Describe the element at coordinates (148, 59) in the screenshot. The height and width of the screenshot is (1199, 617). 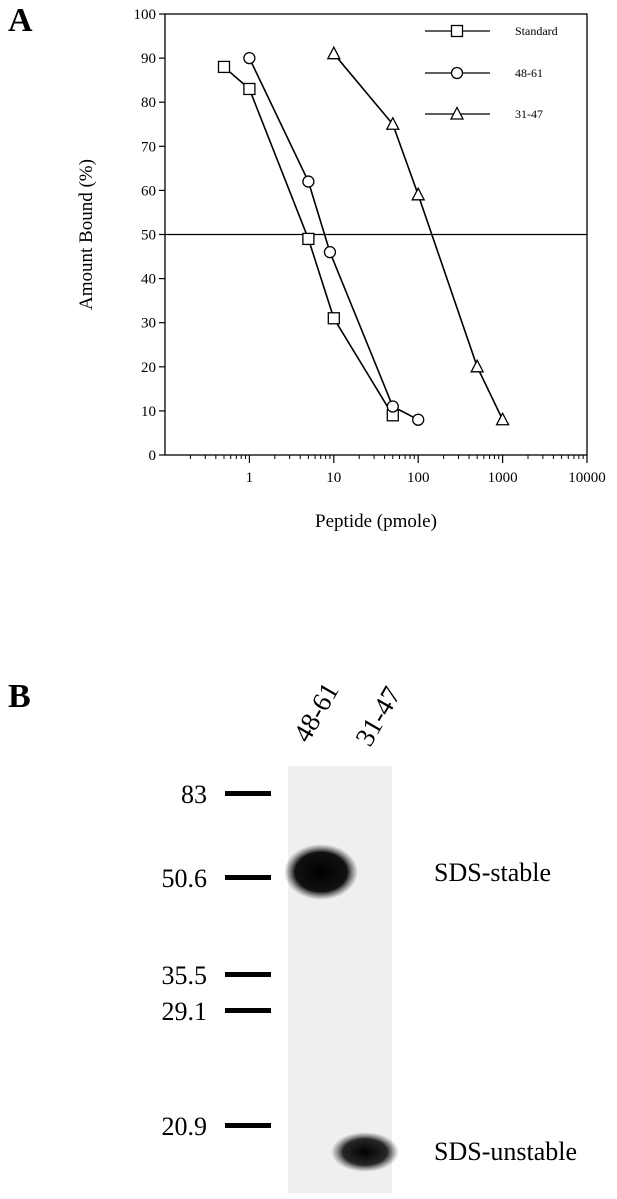
I see `y-tick-label: 90` at that location.